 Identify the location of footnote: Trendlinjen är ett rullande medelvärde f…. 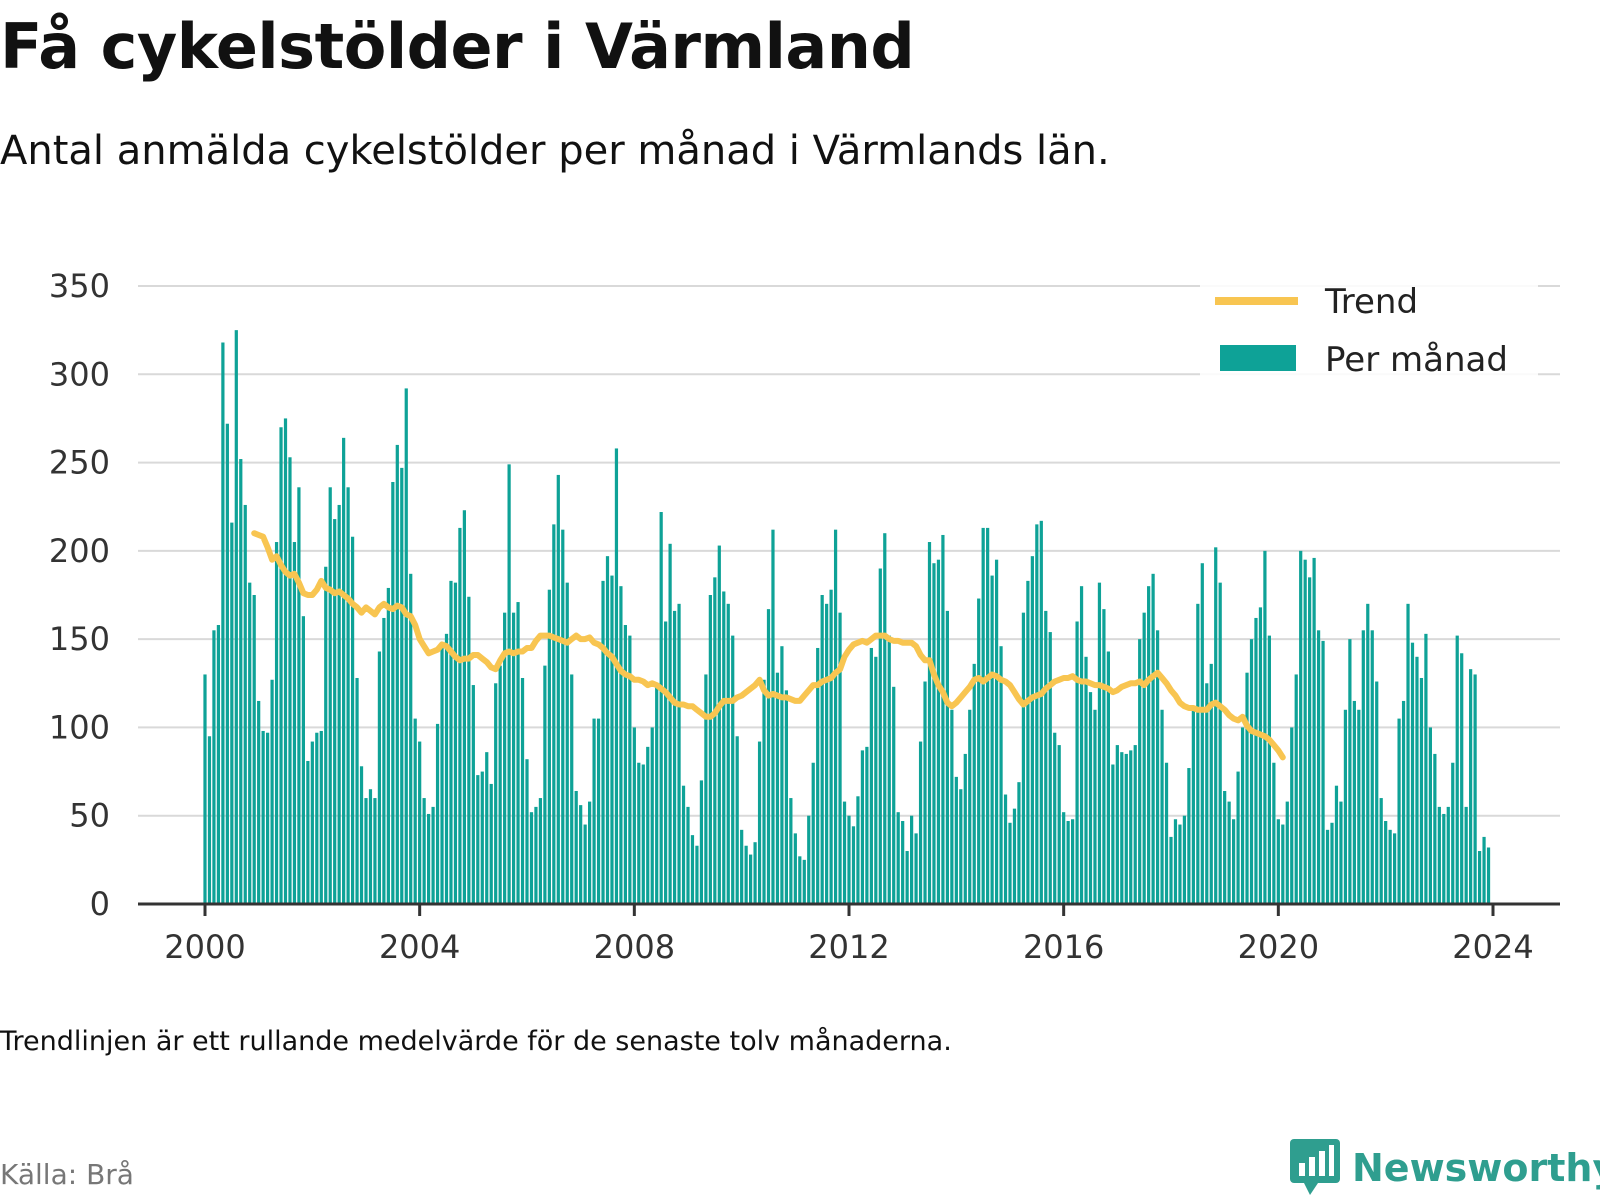
(476, 1041).